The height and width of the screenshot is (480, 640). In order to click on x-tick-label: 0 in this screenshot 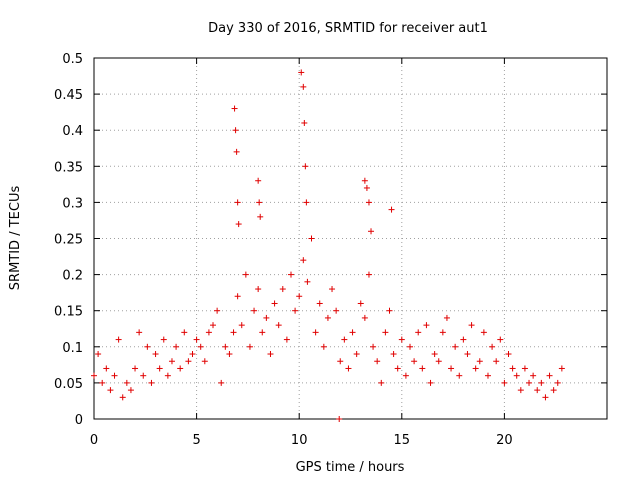, I will do `click(94, 440)`.